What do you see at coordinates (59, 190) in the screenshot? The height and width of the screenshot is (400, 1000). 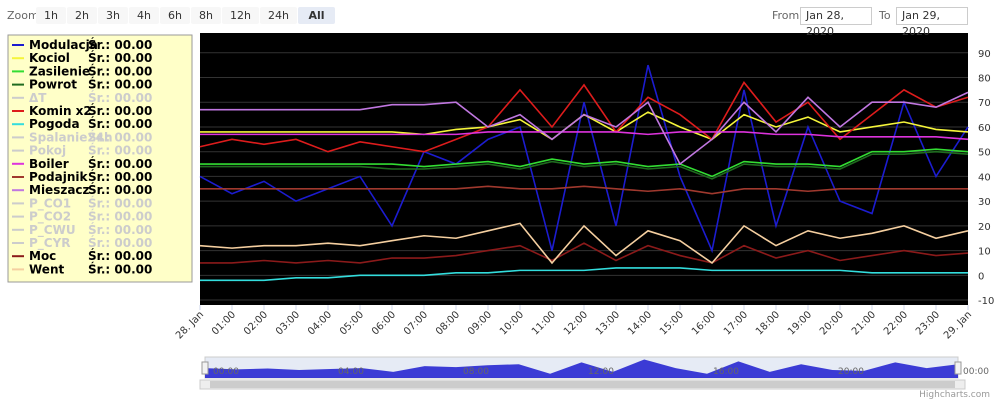 I see `legend-name: Mieszacz` at bounding box center [59, 190].